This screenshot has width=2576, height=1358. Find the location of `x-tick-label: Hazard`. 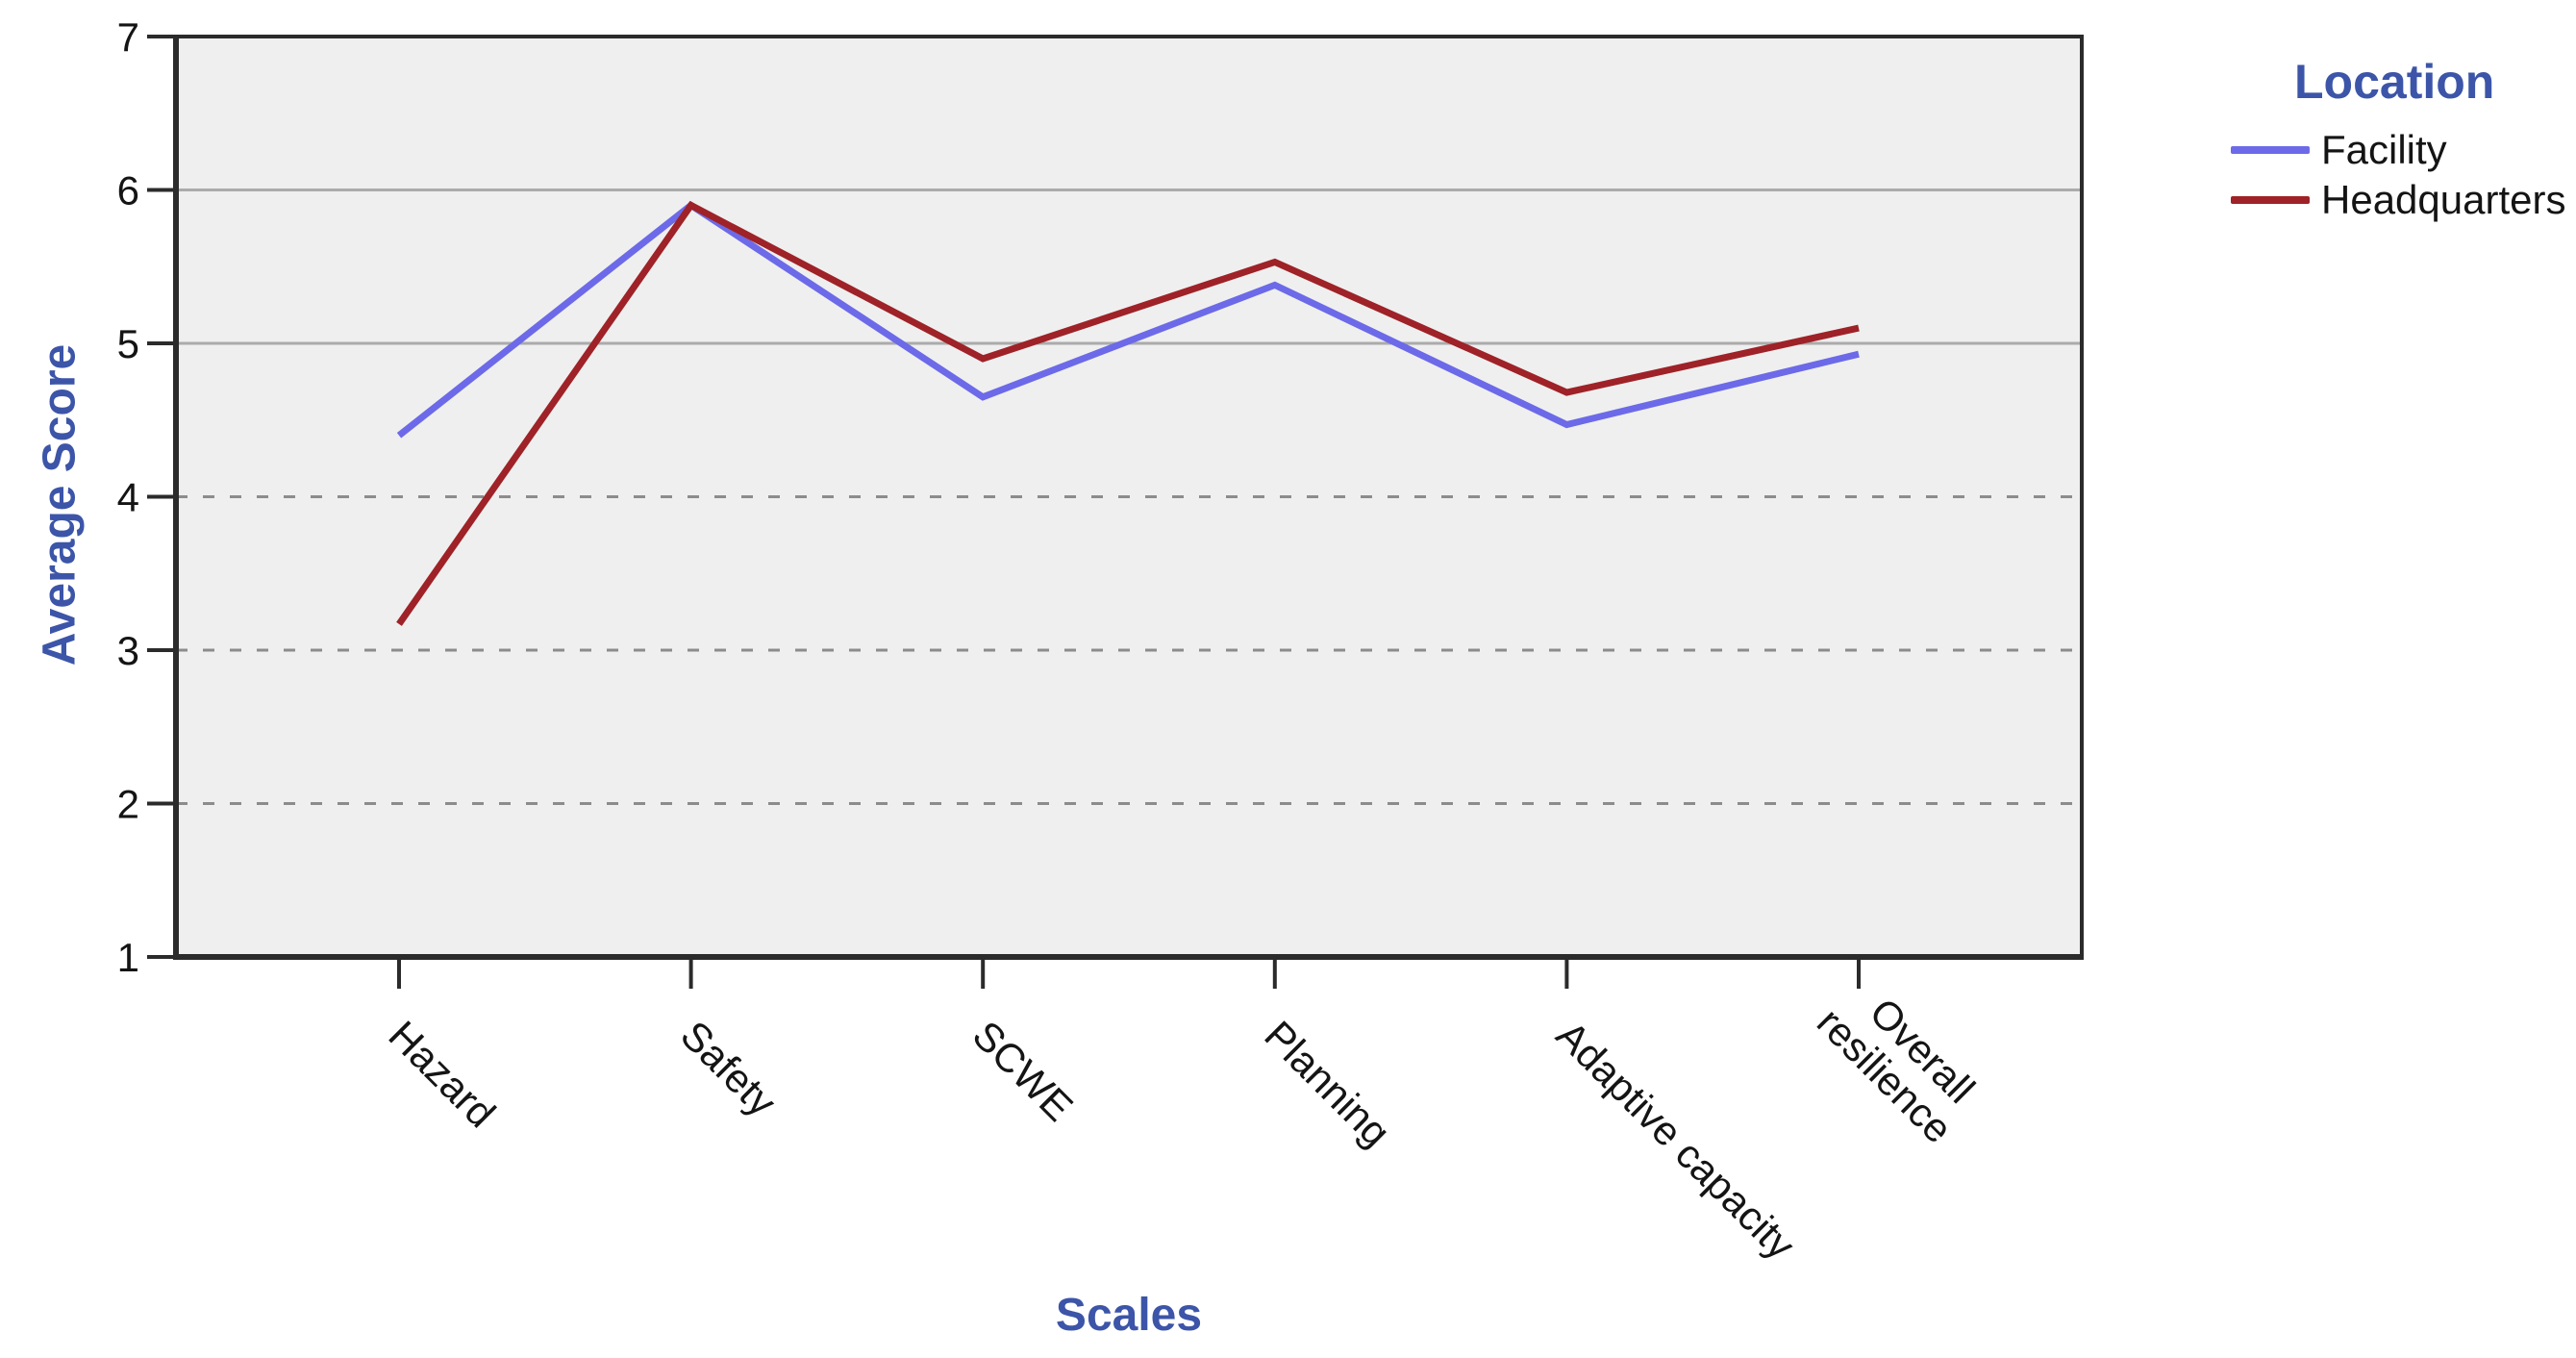

x-tick-label: Hazard is located at coordinates (442, 1075).